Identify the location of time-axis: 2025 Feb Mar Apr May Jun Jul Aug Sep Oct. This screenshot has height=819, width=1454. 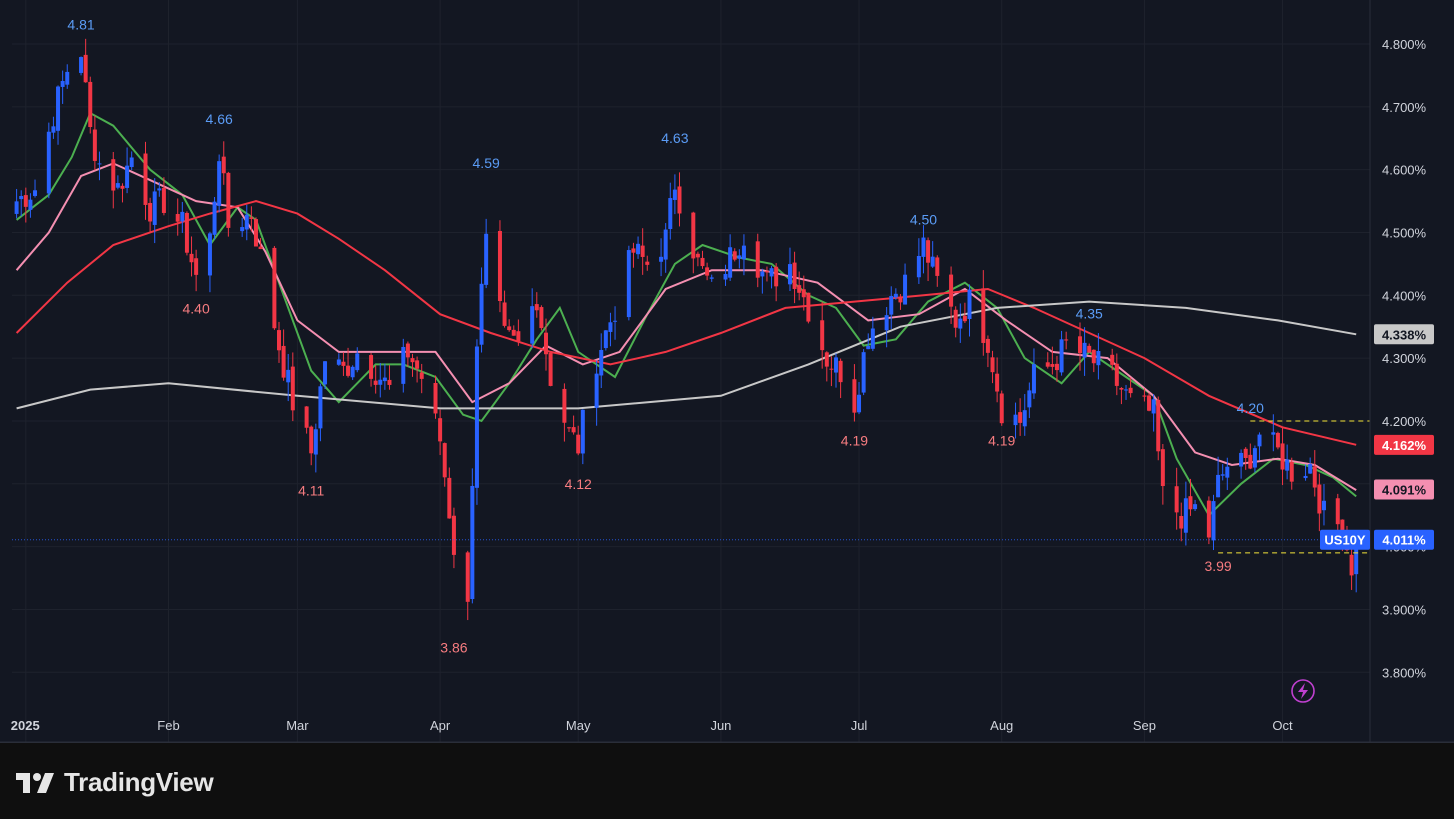
(652, 725).